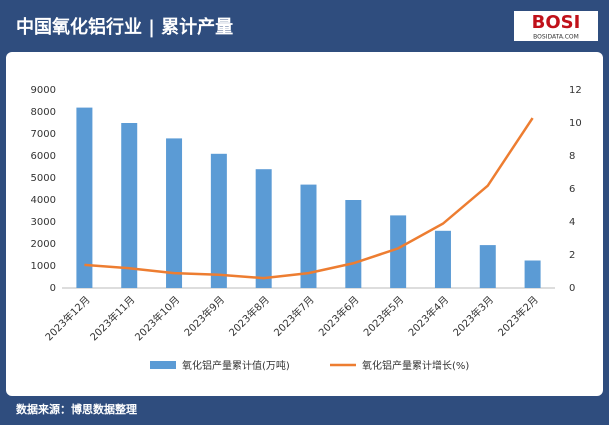  What do you see at coordinates (43, 178) in the screenshot?
I see `y-tick-label: 5000` at bounding box center [43, 178].